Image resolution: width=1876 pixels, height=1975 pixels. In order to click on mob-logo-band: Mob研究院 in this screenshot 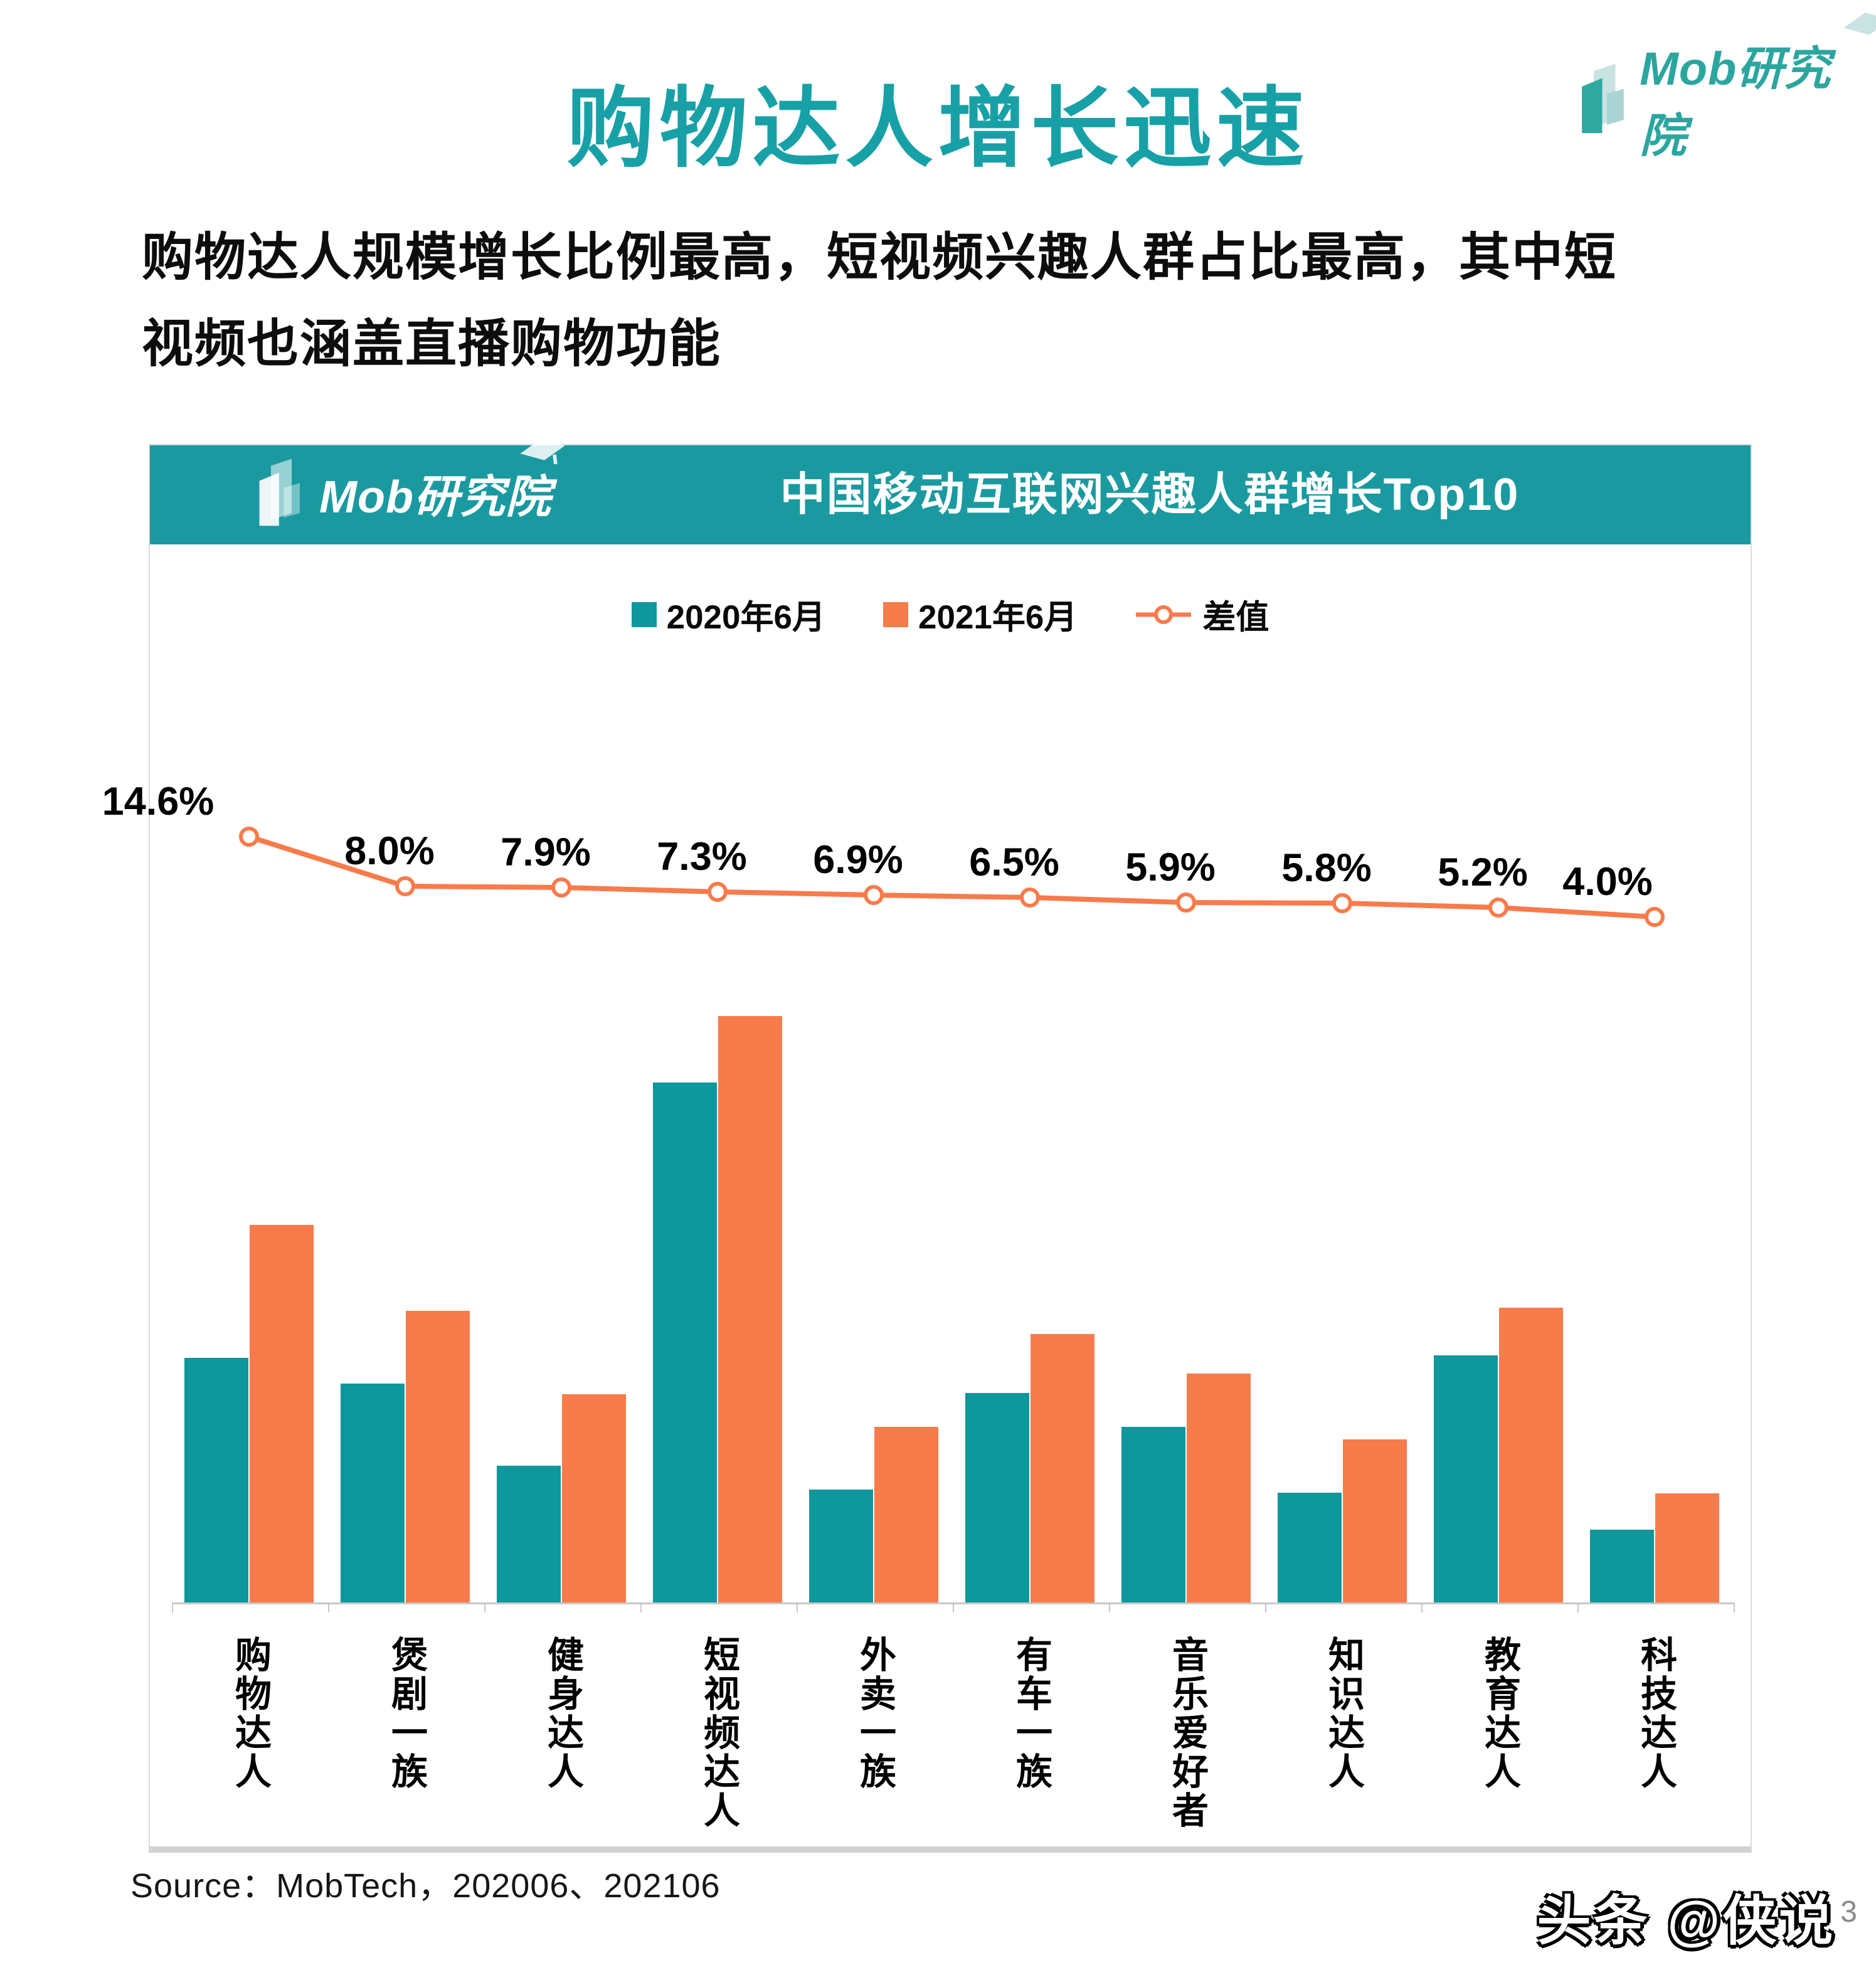, I will do `click(407, 484)`.